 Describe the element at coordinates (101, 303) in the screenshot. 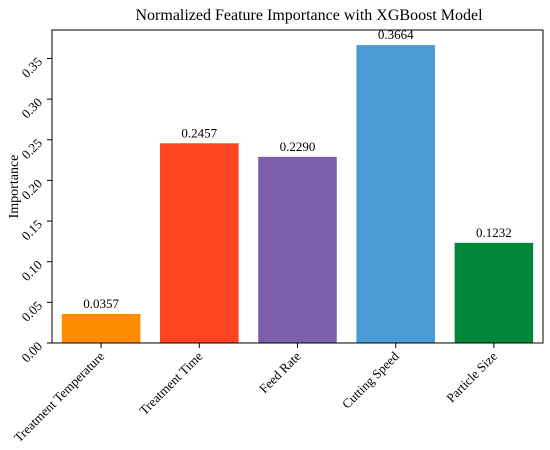

I see `bar-value-label-0: 0.0357` at that location.